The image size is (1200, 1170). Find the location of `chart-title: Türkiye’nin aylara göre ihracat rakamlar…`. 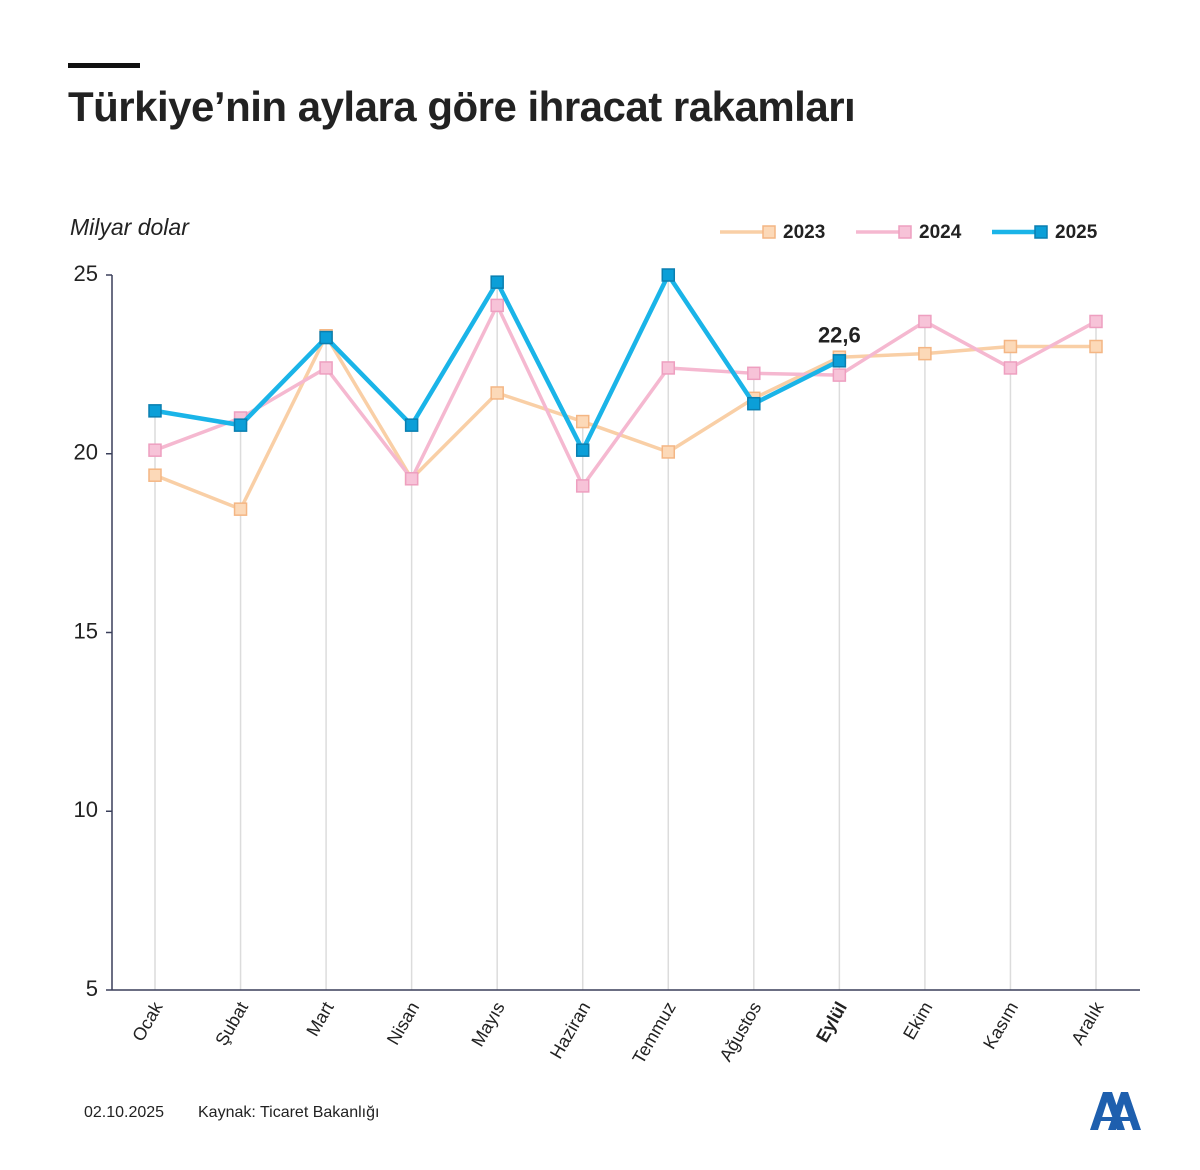

chart-title: Türkiye’nin aylara göre ihracat rakamlar… is located at coordinates (461, 106).